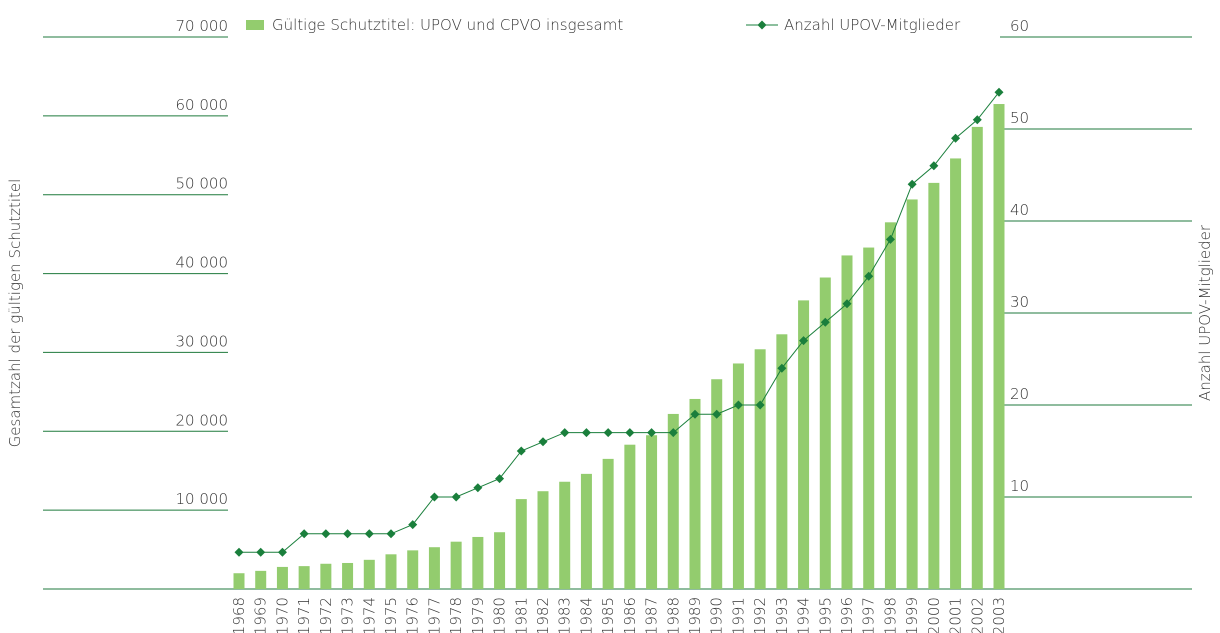  What do you see at coordinates (872, 25) in the screenshot?
I see `legend-label: Anzahl UPOV-Mitglieder` at bounding box center [872, 25].